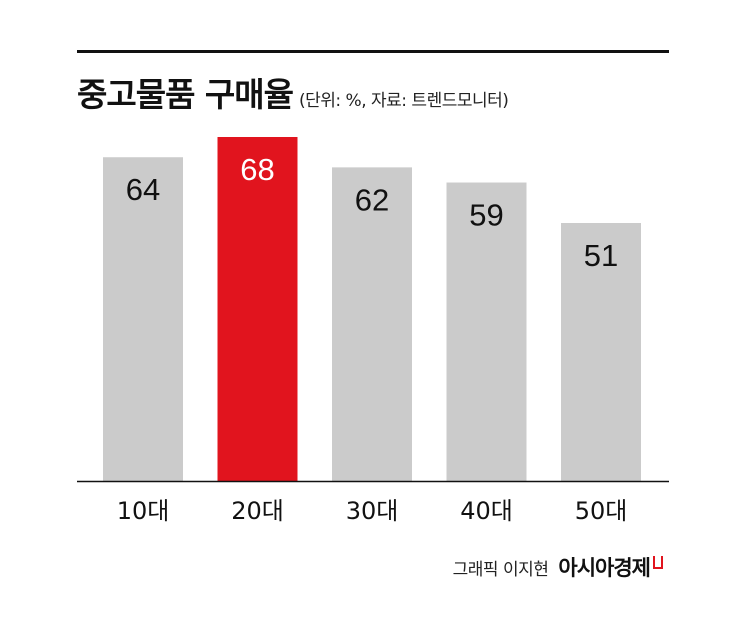 The width and height of the screenshot is (745, 629). What do you see at coordinates (604, 568) in the screenshot?
I see `publisher-logo: 아시아경제` at bounding box center [604, 568].